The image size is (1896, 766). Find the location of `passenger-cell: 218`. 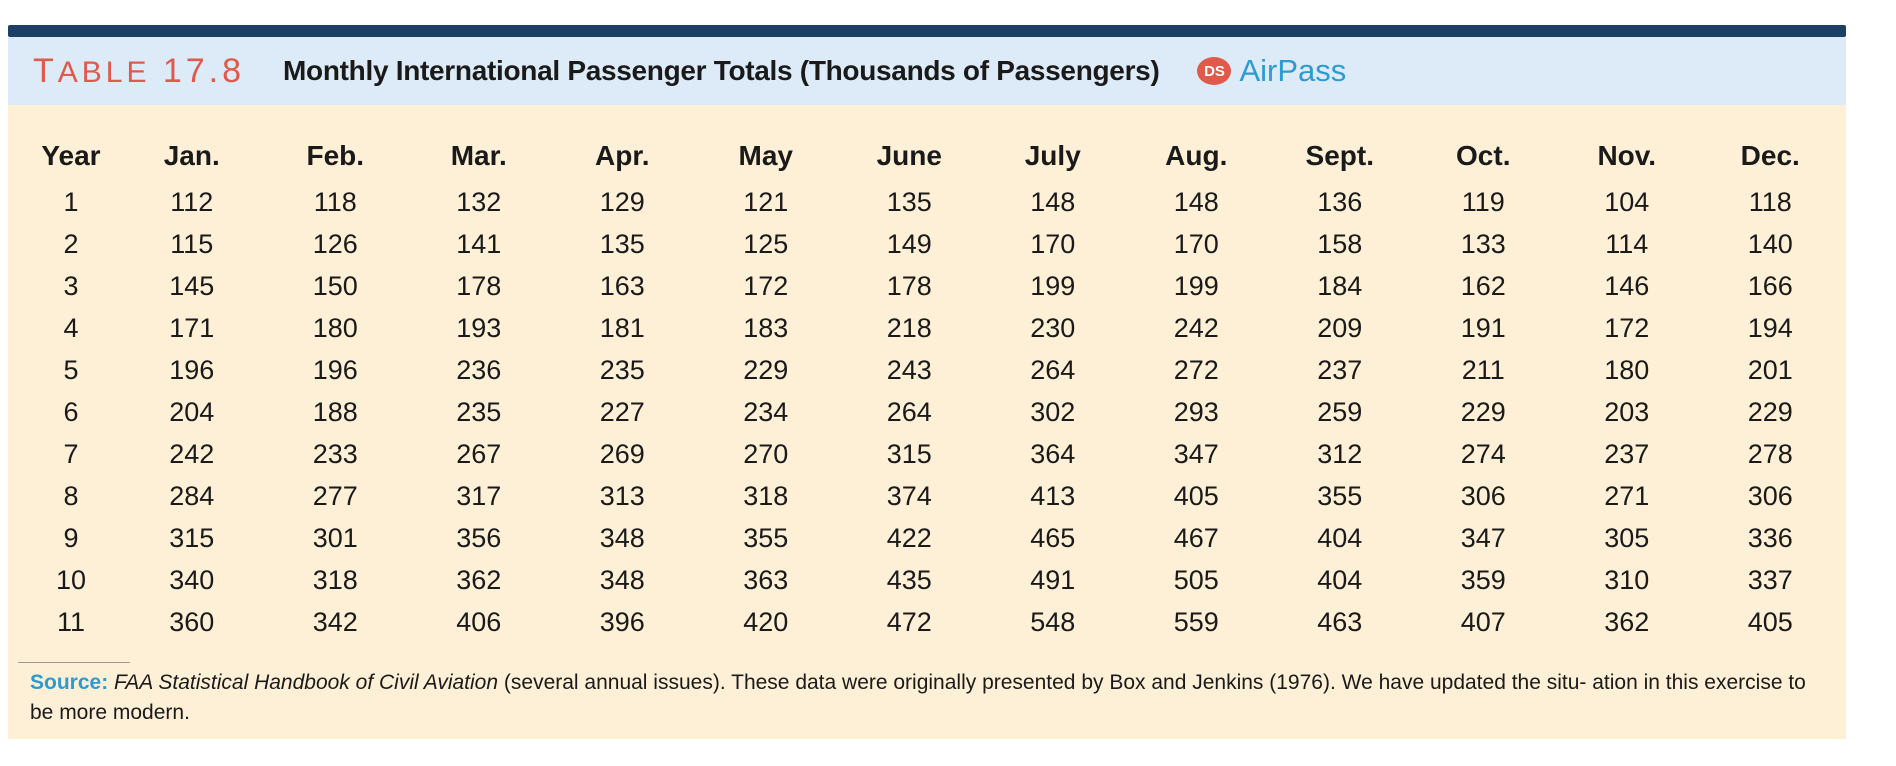

passenger-cell: 218 is located at coordinates (909, 327).